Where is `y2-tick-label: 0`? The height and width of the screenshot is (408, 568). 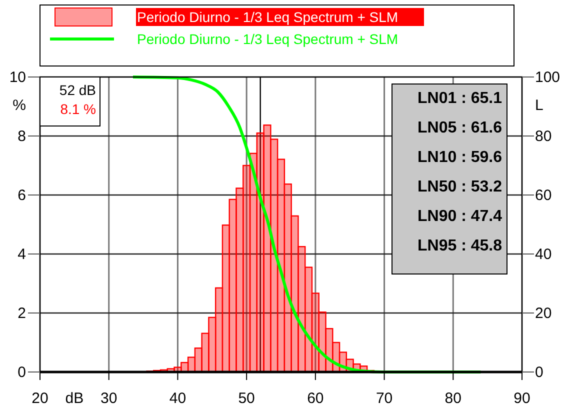 y2-tick-label: 0 is located at coordinates (539, 372).